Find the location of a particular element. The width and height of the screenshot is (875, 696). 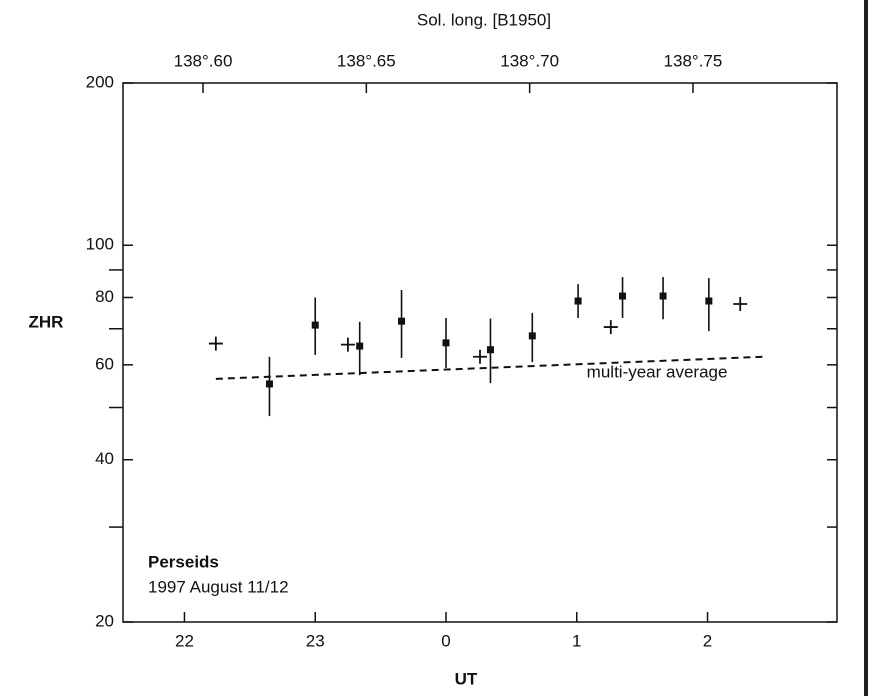

annotation-title: Perseids is located at coordinates (183, 561).